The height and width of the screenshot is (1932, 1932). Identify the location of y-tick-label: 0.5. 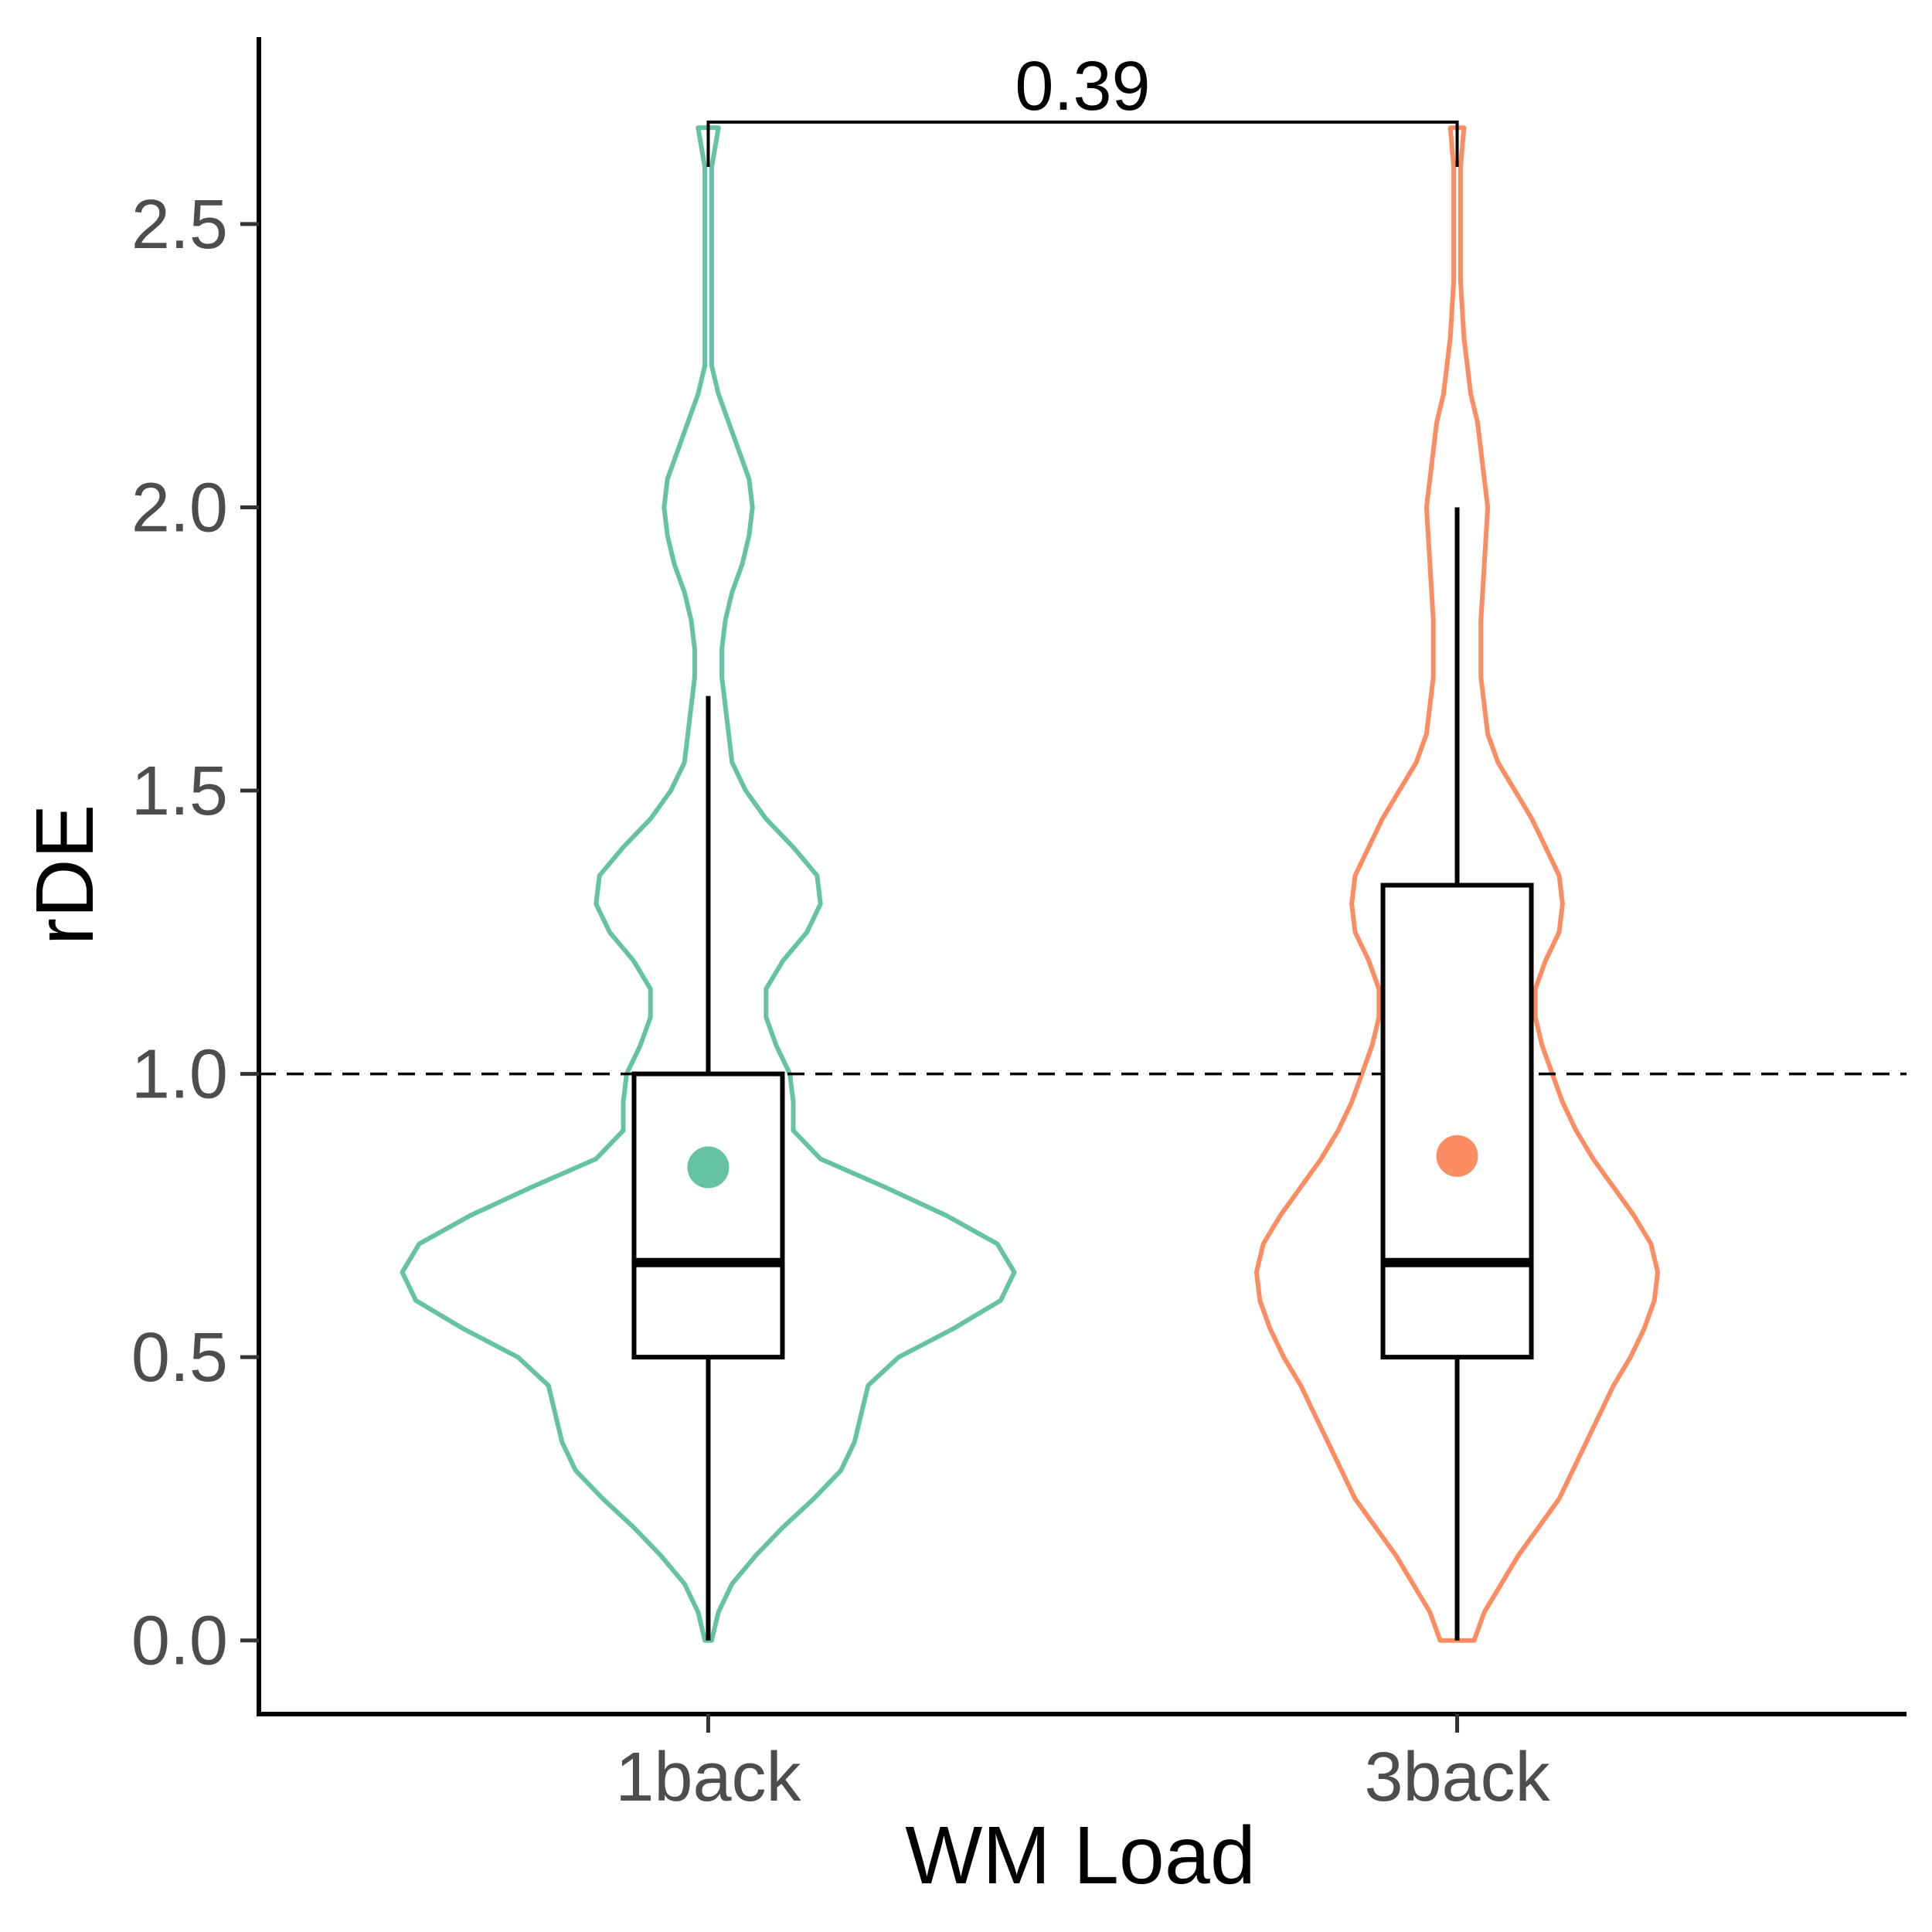
(179, 1357).